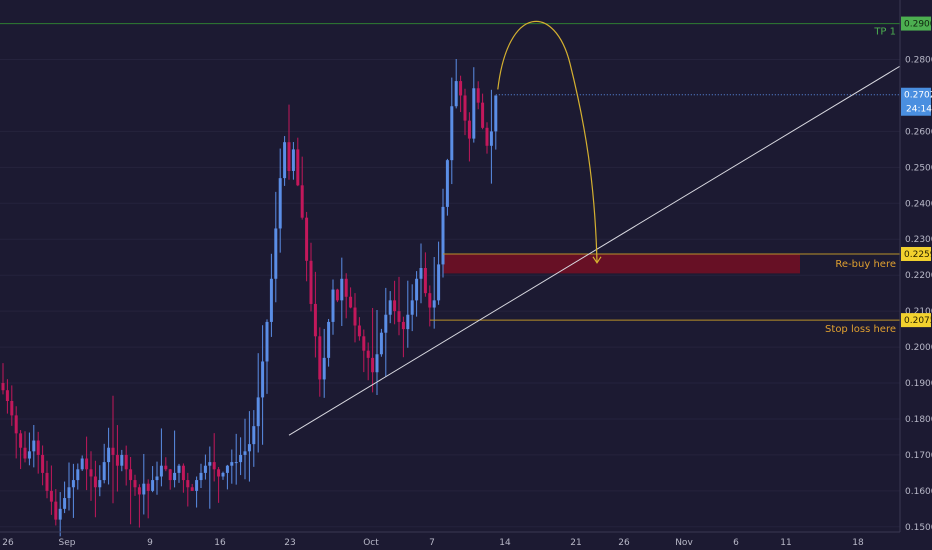 This screenshot has height=550, width=932. I want to click on rebuy-badge-value: 0.2259, so click(918, 255).